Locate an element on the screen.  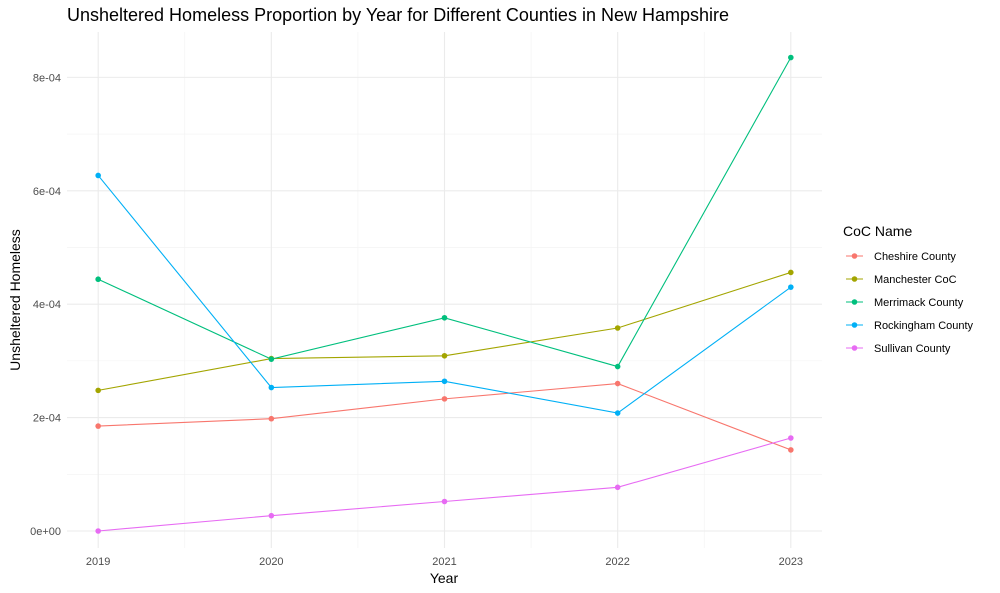
y-tick-label: 8e-04 is located at coordinates (47, 78).